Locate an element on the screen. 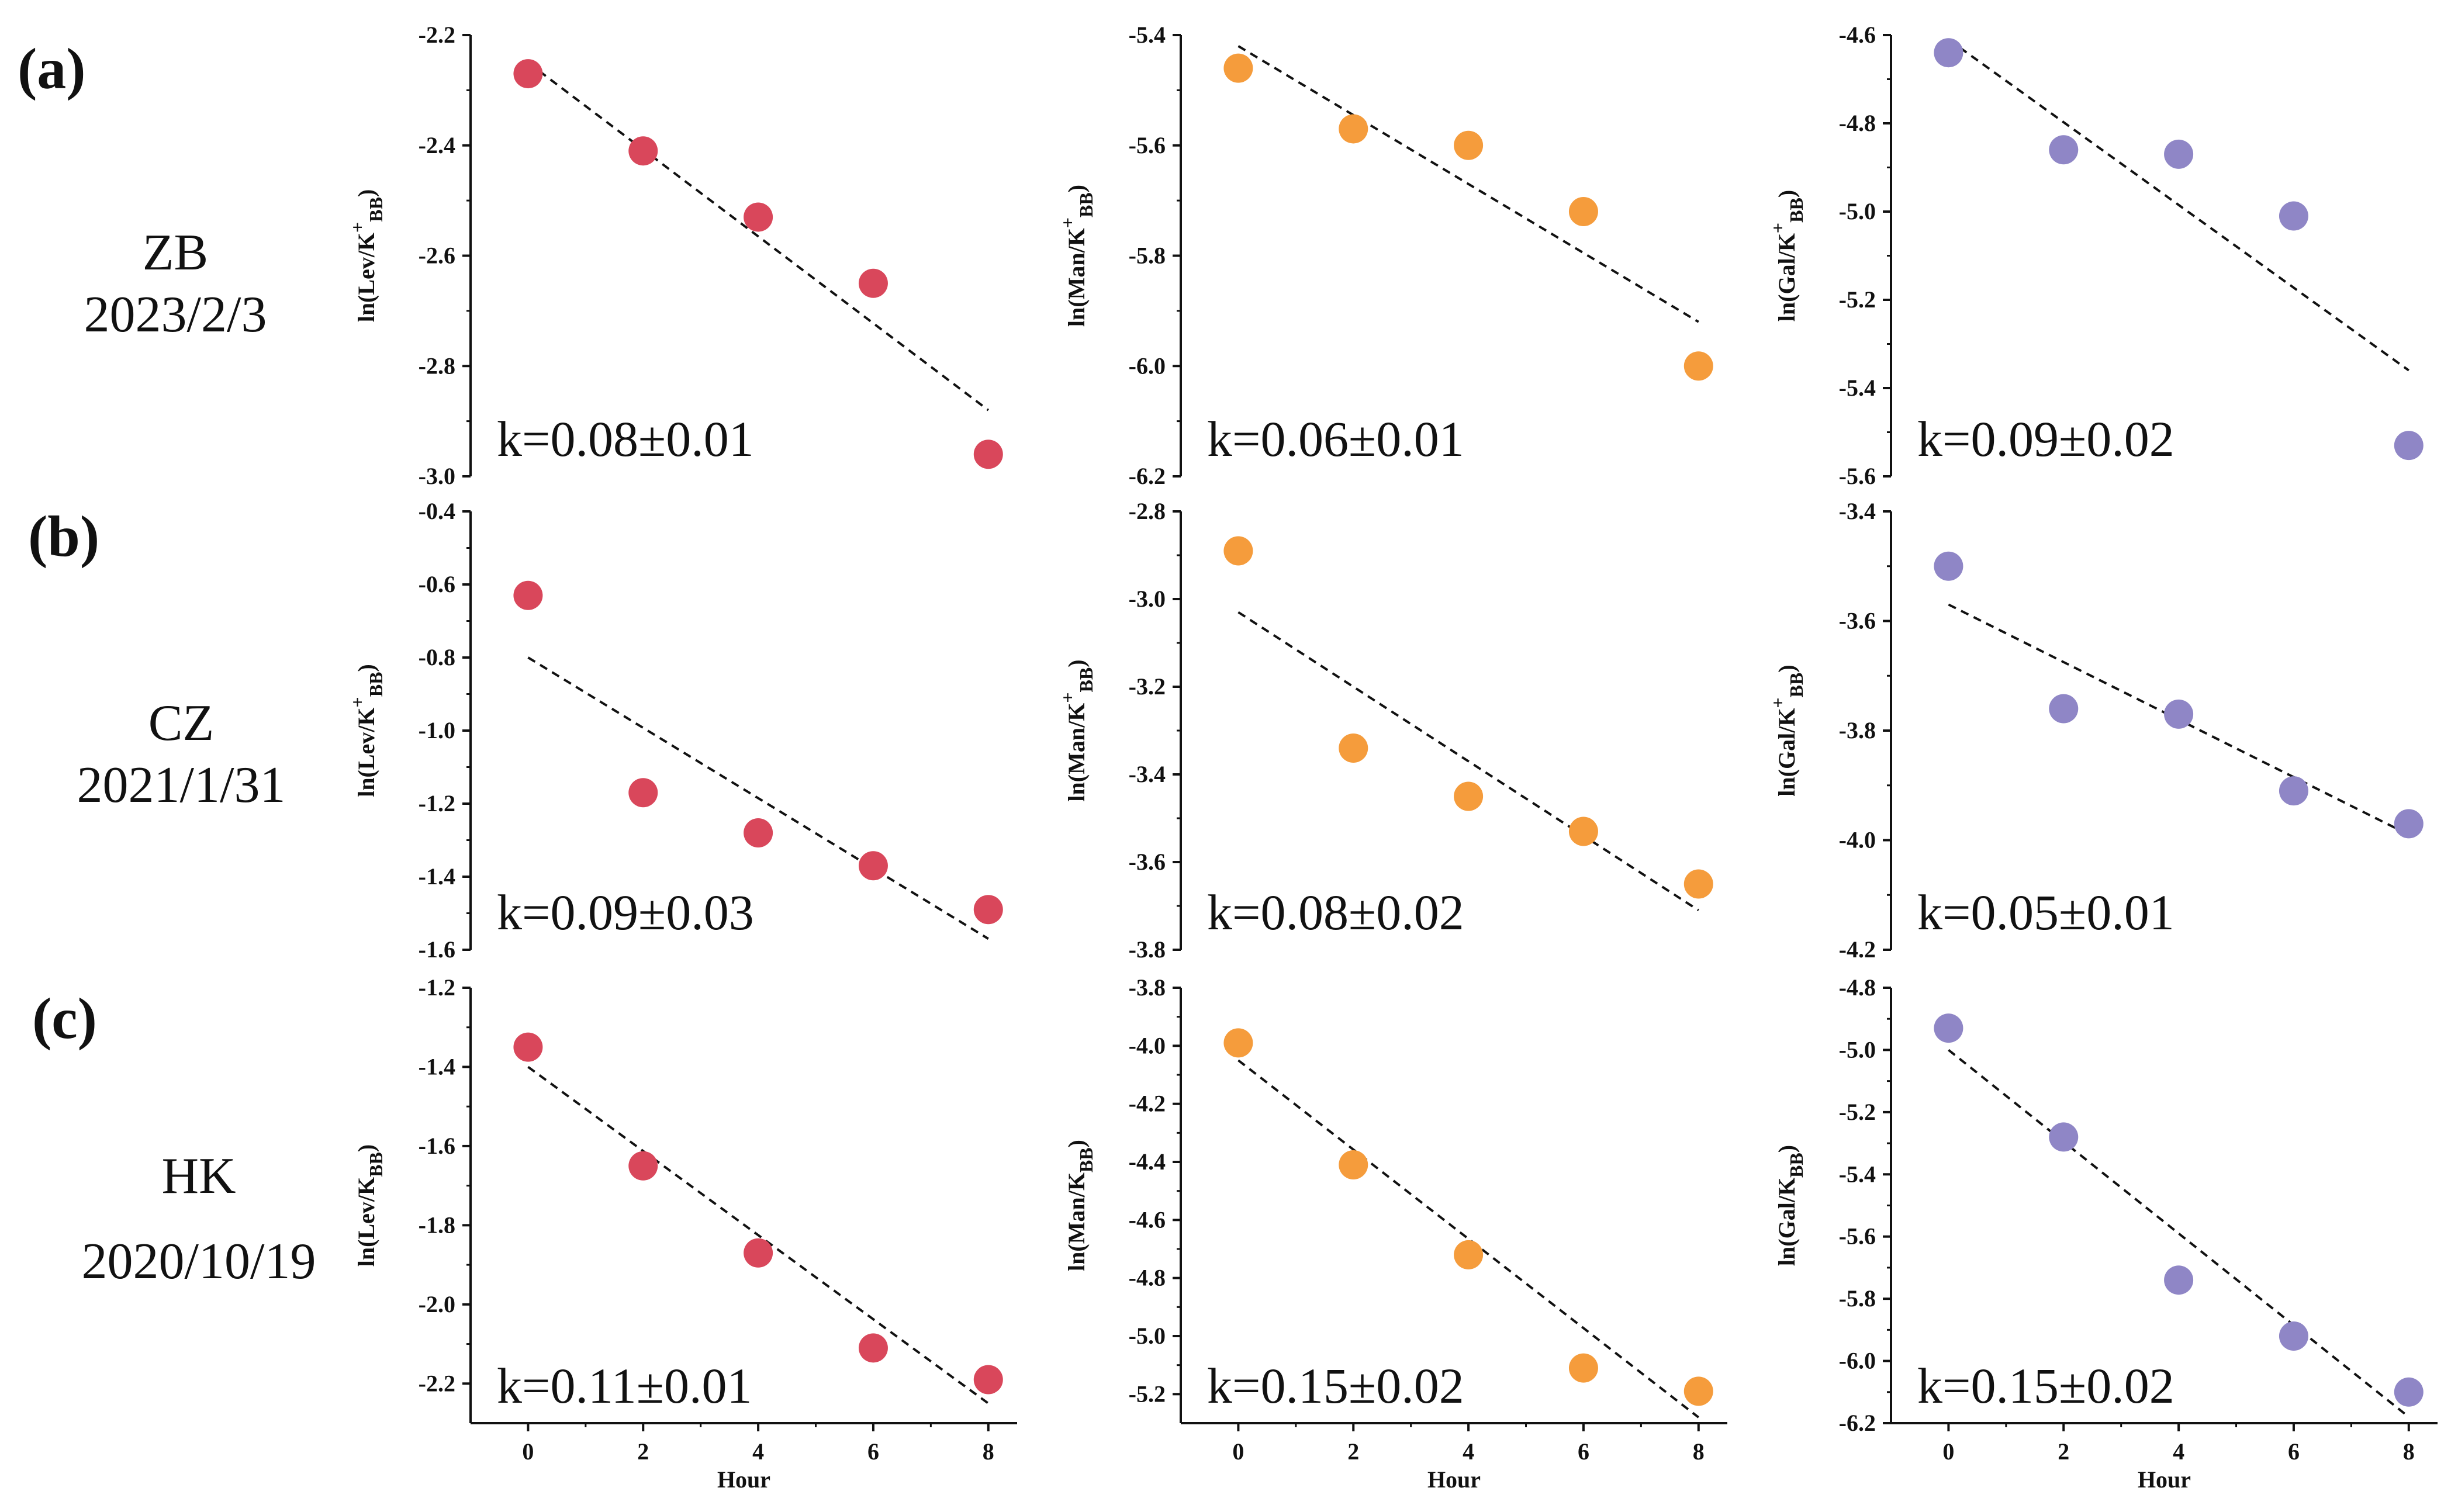 Image resolution: width=2458 pixels, height=1512 pixels. k-annotation: k=0.09±0.03 is located at coordinates (625, 912).